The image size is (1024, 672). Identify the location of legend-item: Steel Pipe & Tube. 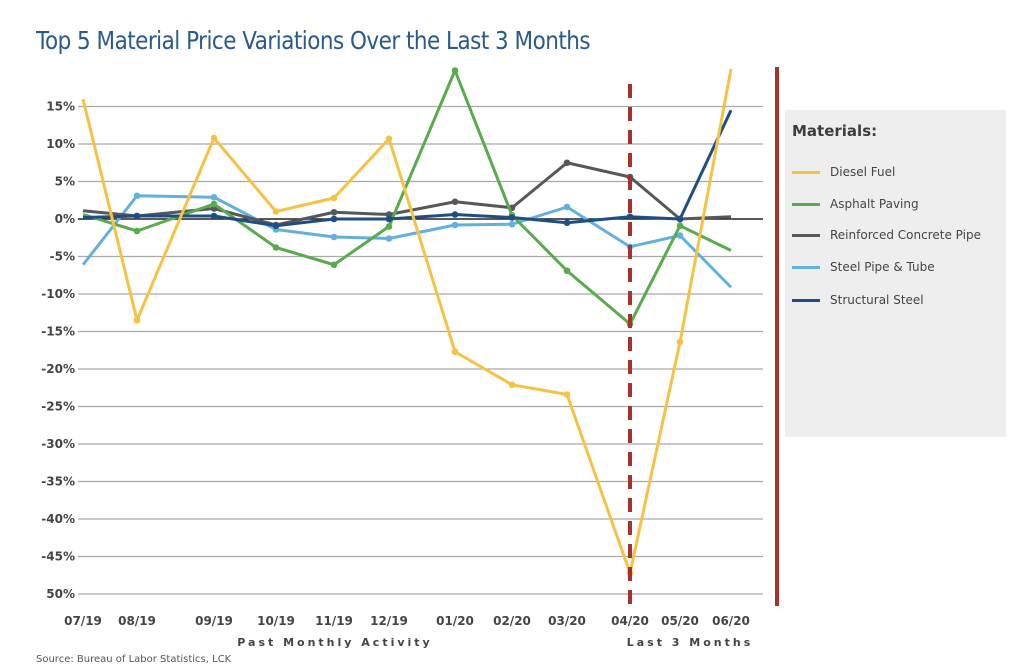
(863, 267).